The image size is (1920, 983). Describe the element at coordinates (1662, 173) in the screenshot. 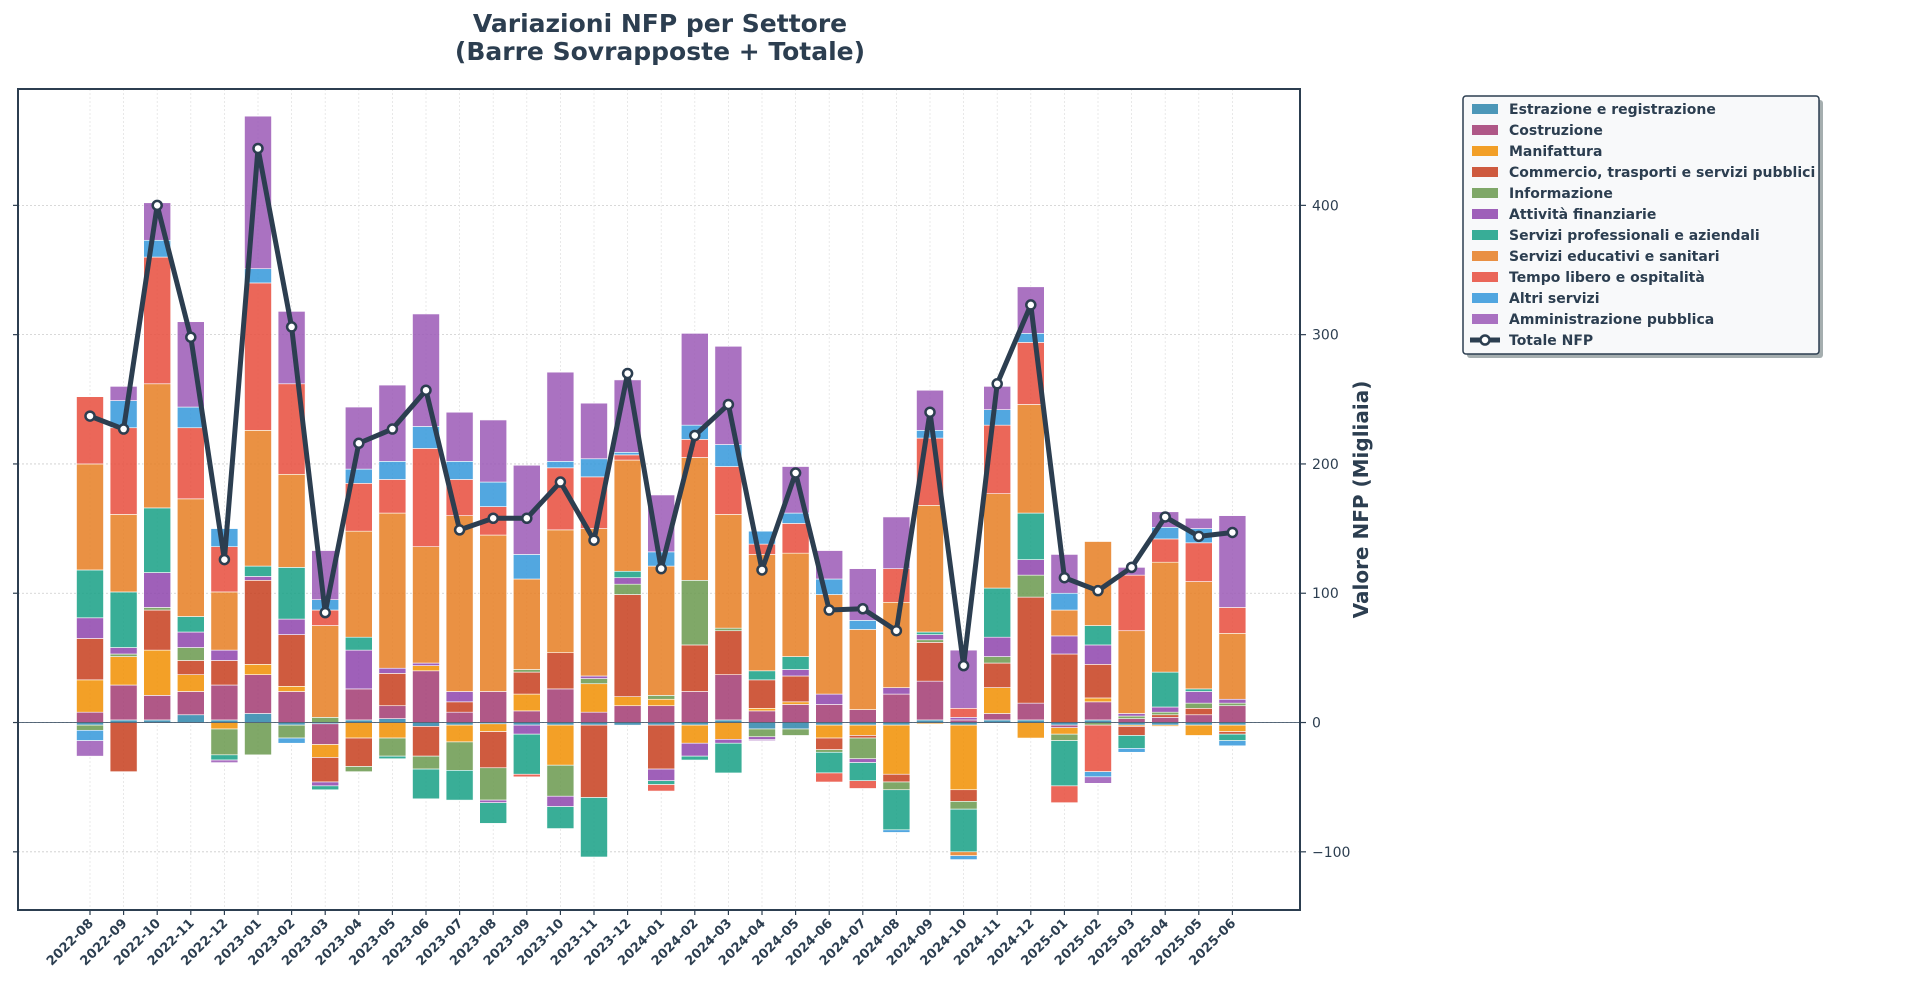

I see `legend-label: Commercio, trasporti e servizi pubblici` at that location.